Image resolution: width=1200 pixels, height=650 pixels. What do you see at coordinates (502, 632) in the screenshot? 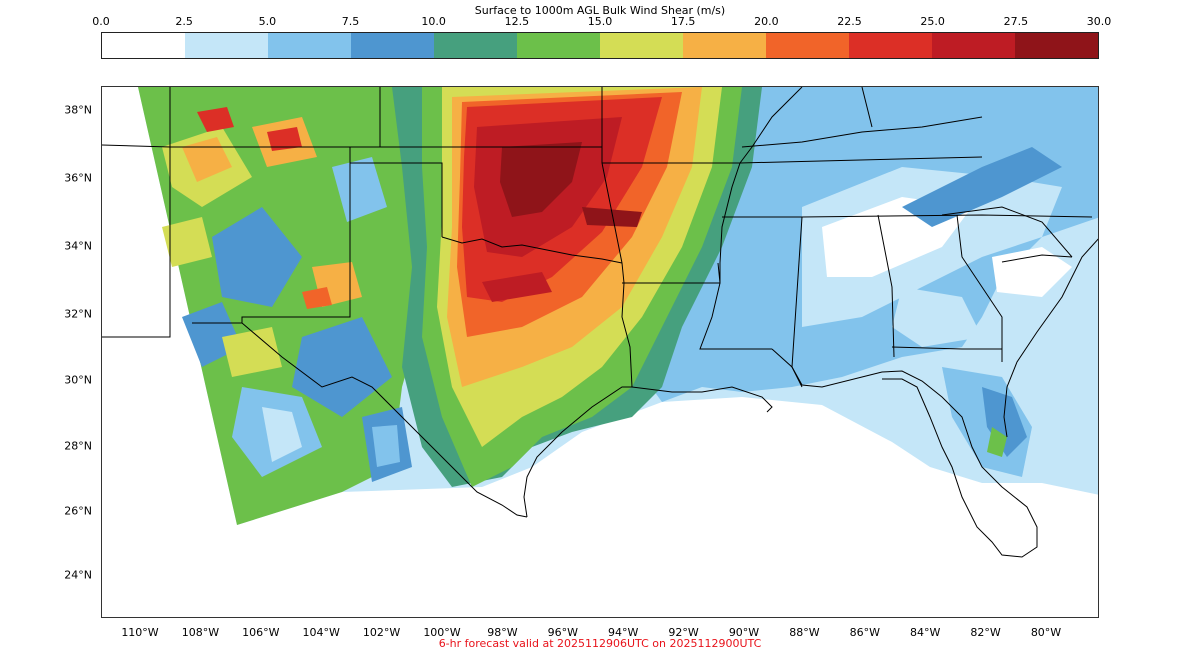
I see `longitude-label: 98°W` at bounding box center [502, 632].